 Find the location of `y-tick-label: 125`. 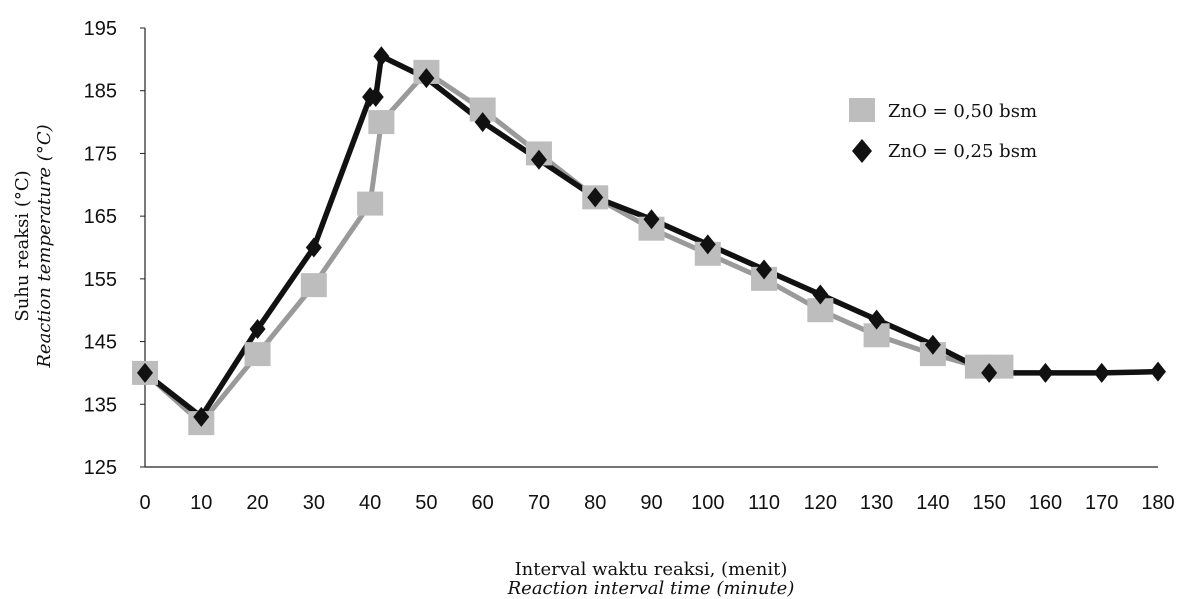

y-tick-label: 125 is located at coordinates (100, 468).